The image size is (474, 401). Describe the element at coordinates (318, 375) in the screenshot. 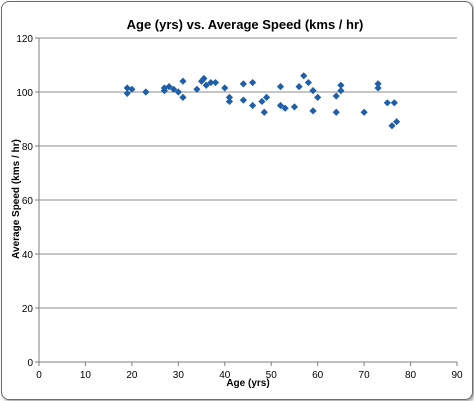

I see `x-tick-label-6: 60` at that location.